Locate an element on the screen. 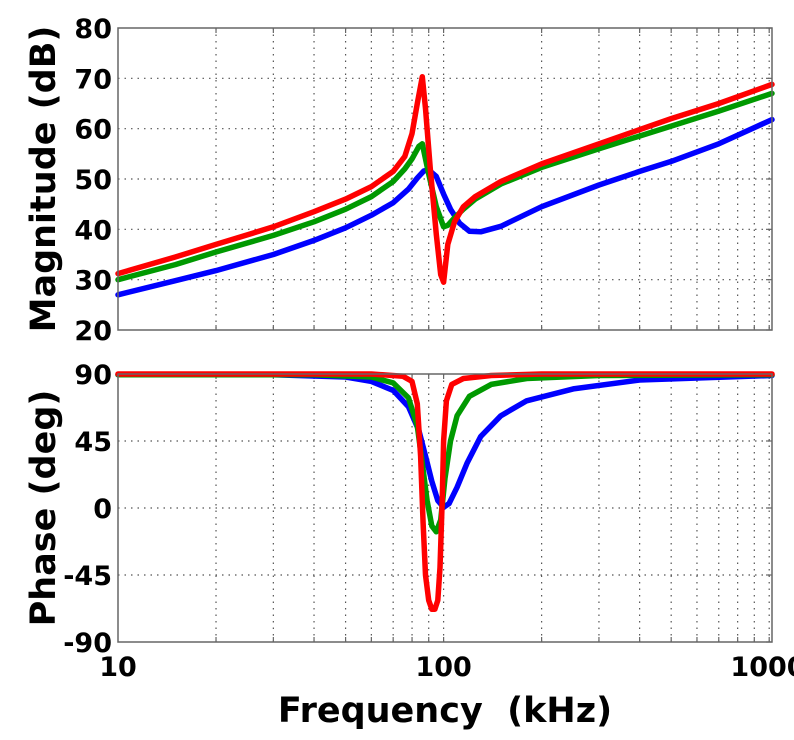  x-tick-label: 100 is located at coordinates (443, 667).